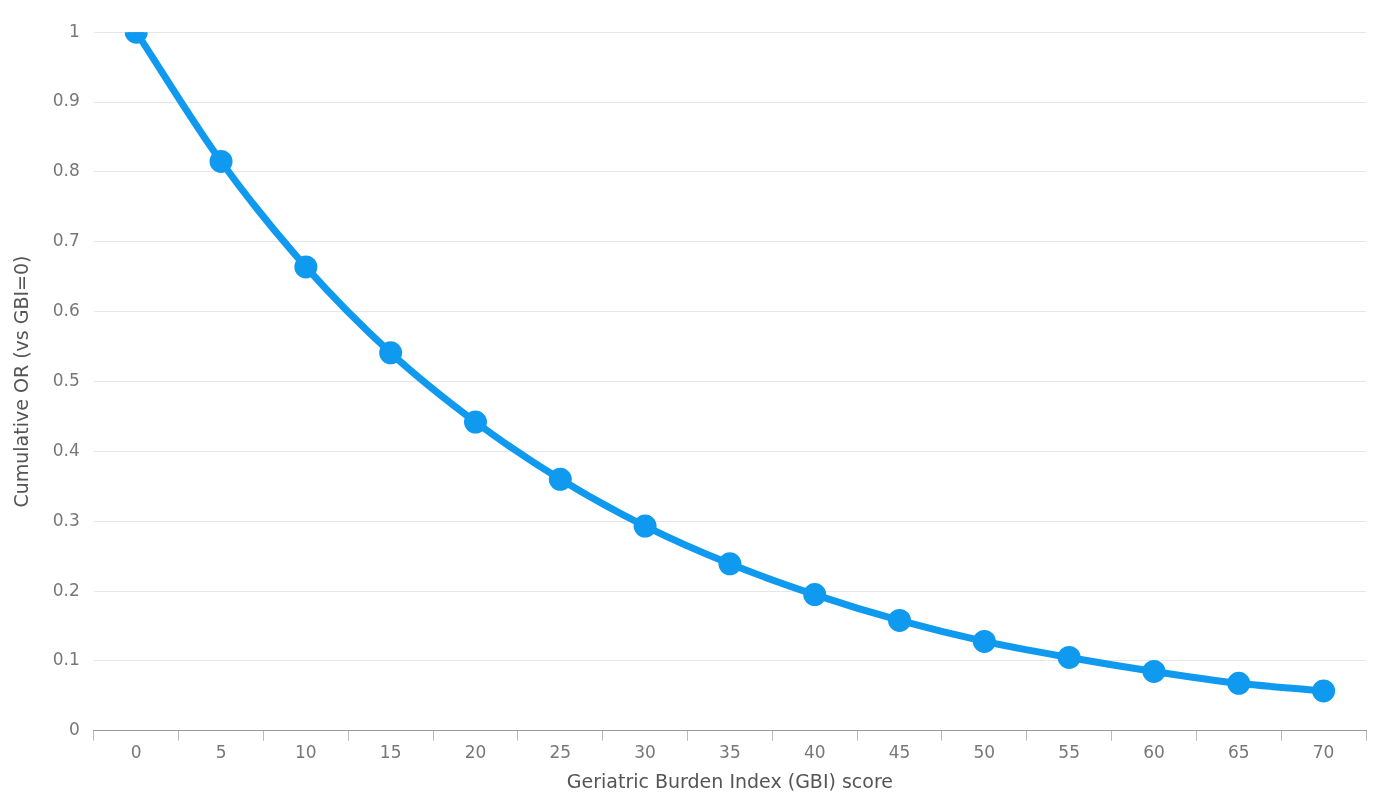 The height and width of the screenshot is (807, 1394). What do you see at coordinates (645, 752) in the screenshot?
I see `x-tick-label: 30` at bounding box center [645, 752].